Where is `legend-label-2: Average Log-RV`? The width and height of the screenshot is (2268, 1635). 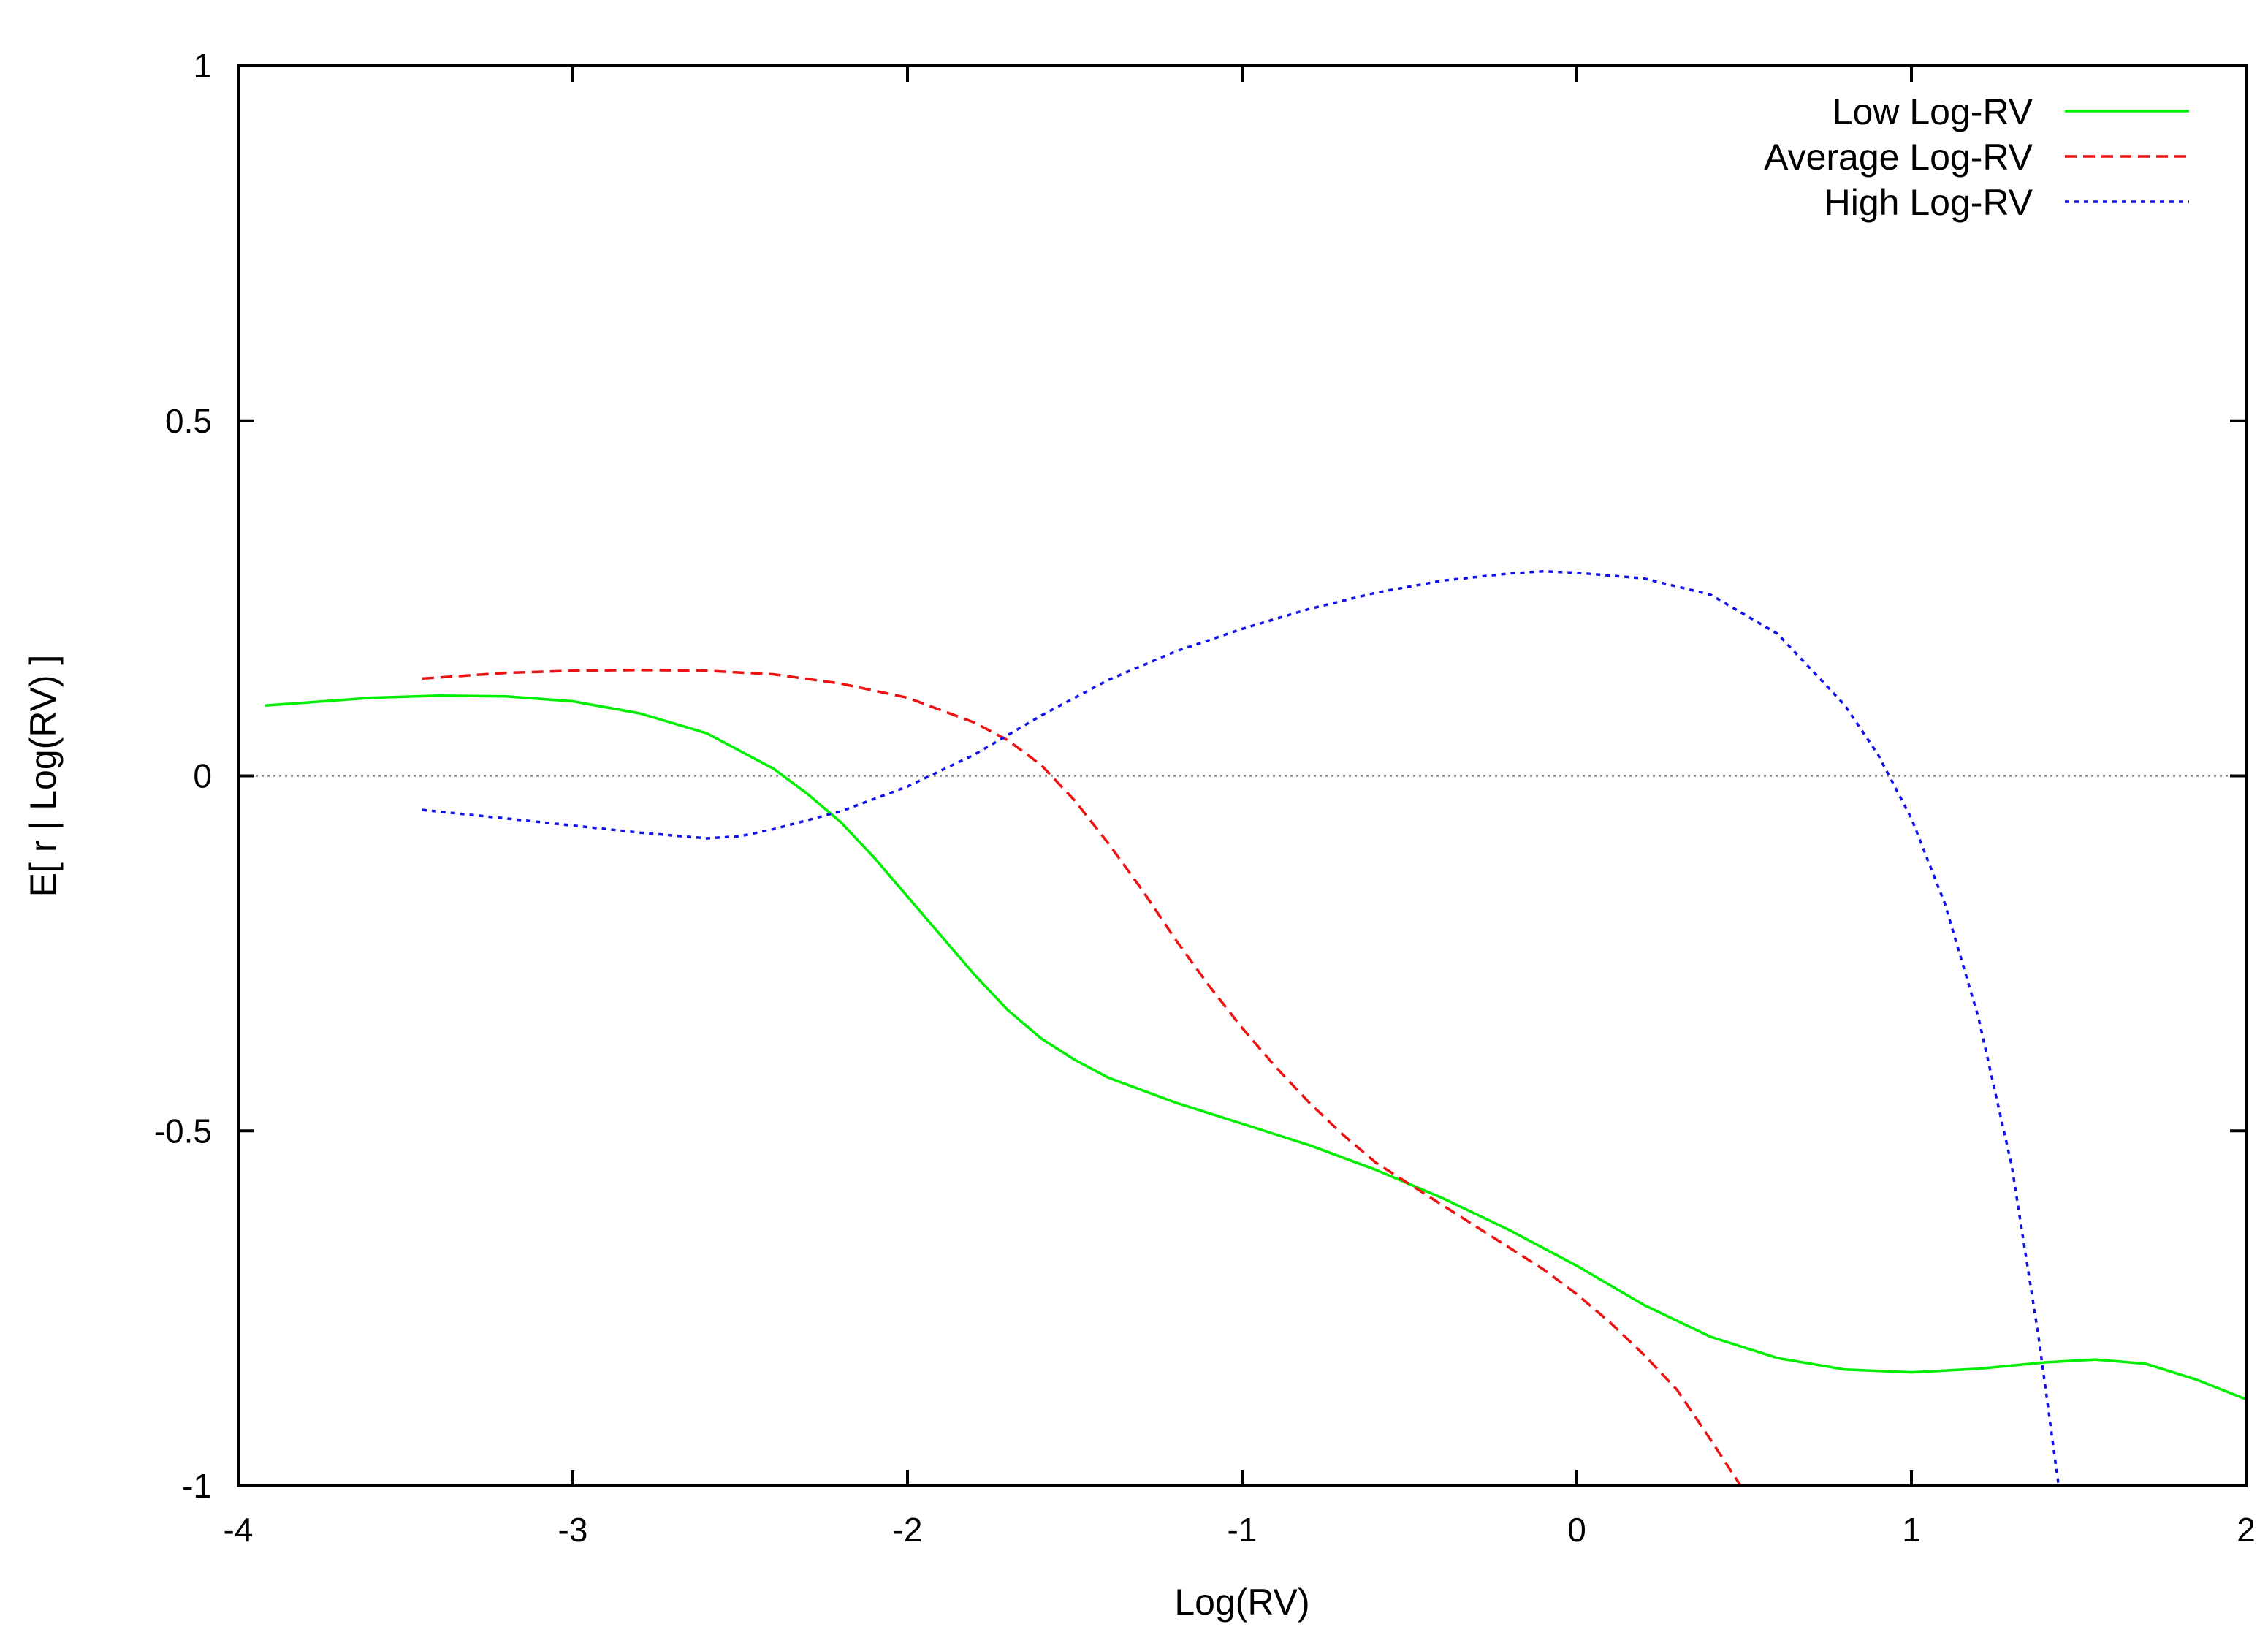 legend-label-2: Average Log-RV is located at coordinates (1898, 157).